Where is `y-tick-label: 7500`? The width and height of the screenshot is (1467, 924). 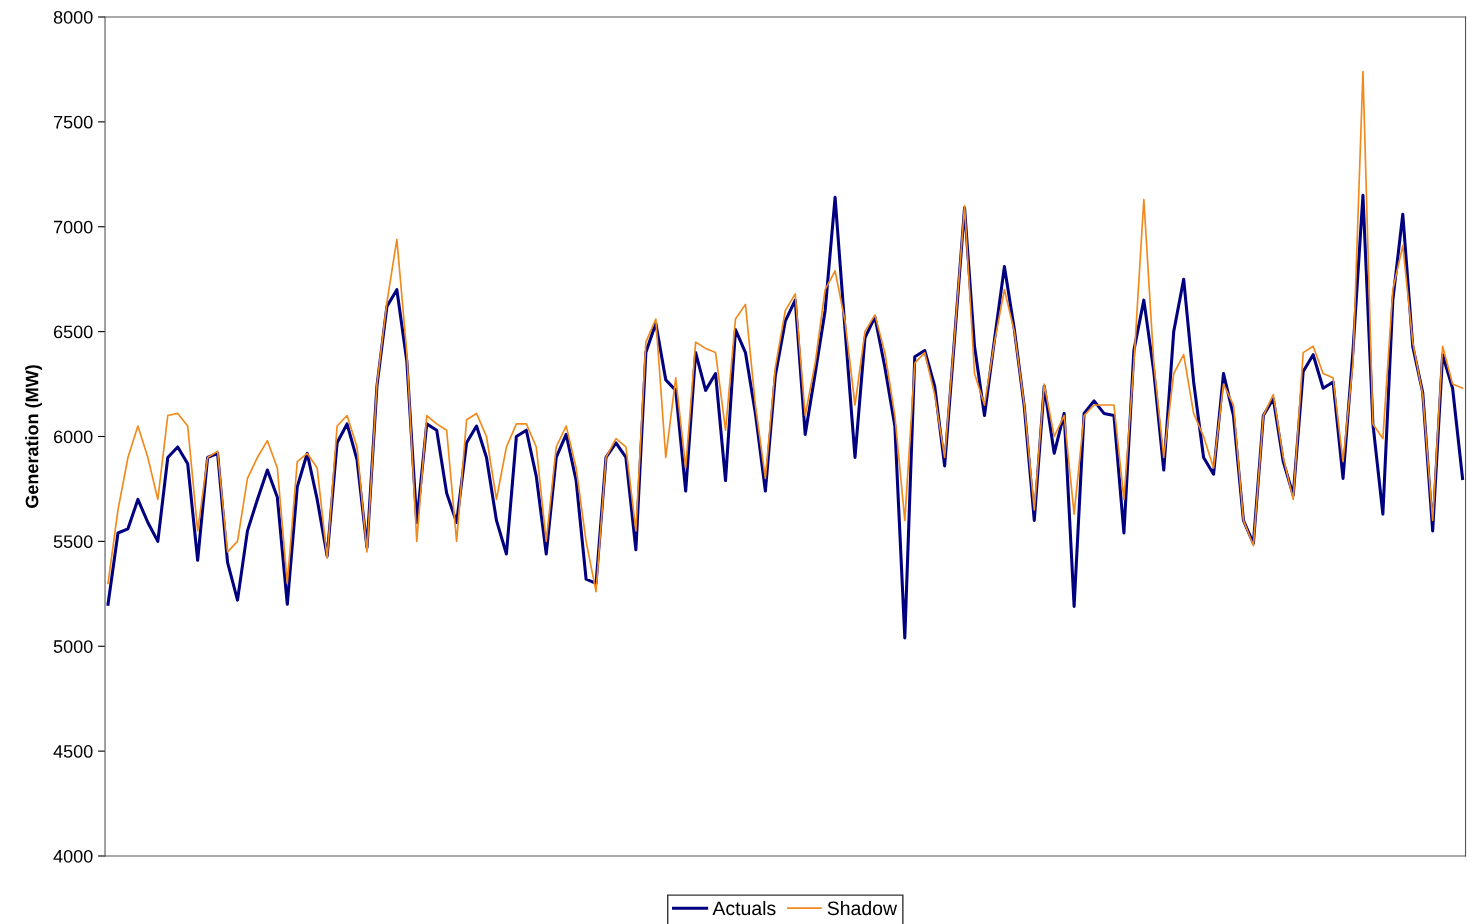
y-tick-label: 7500 is located at coordinates (73, 122).